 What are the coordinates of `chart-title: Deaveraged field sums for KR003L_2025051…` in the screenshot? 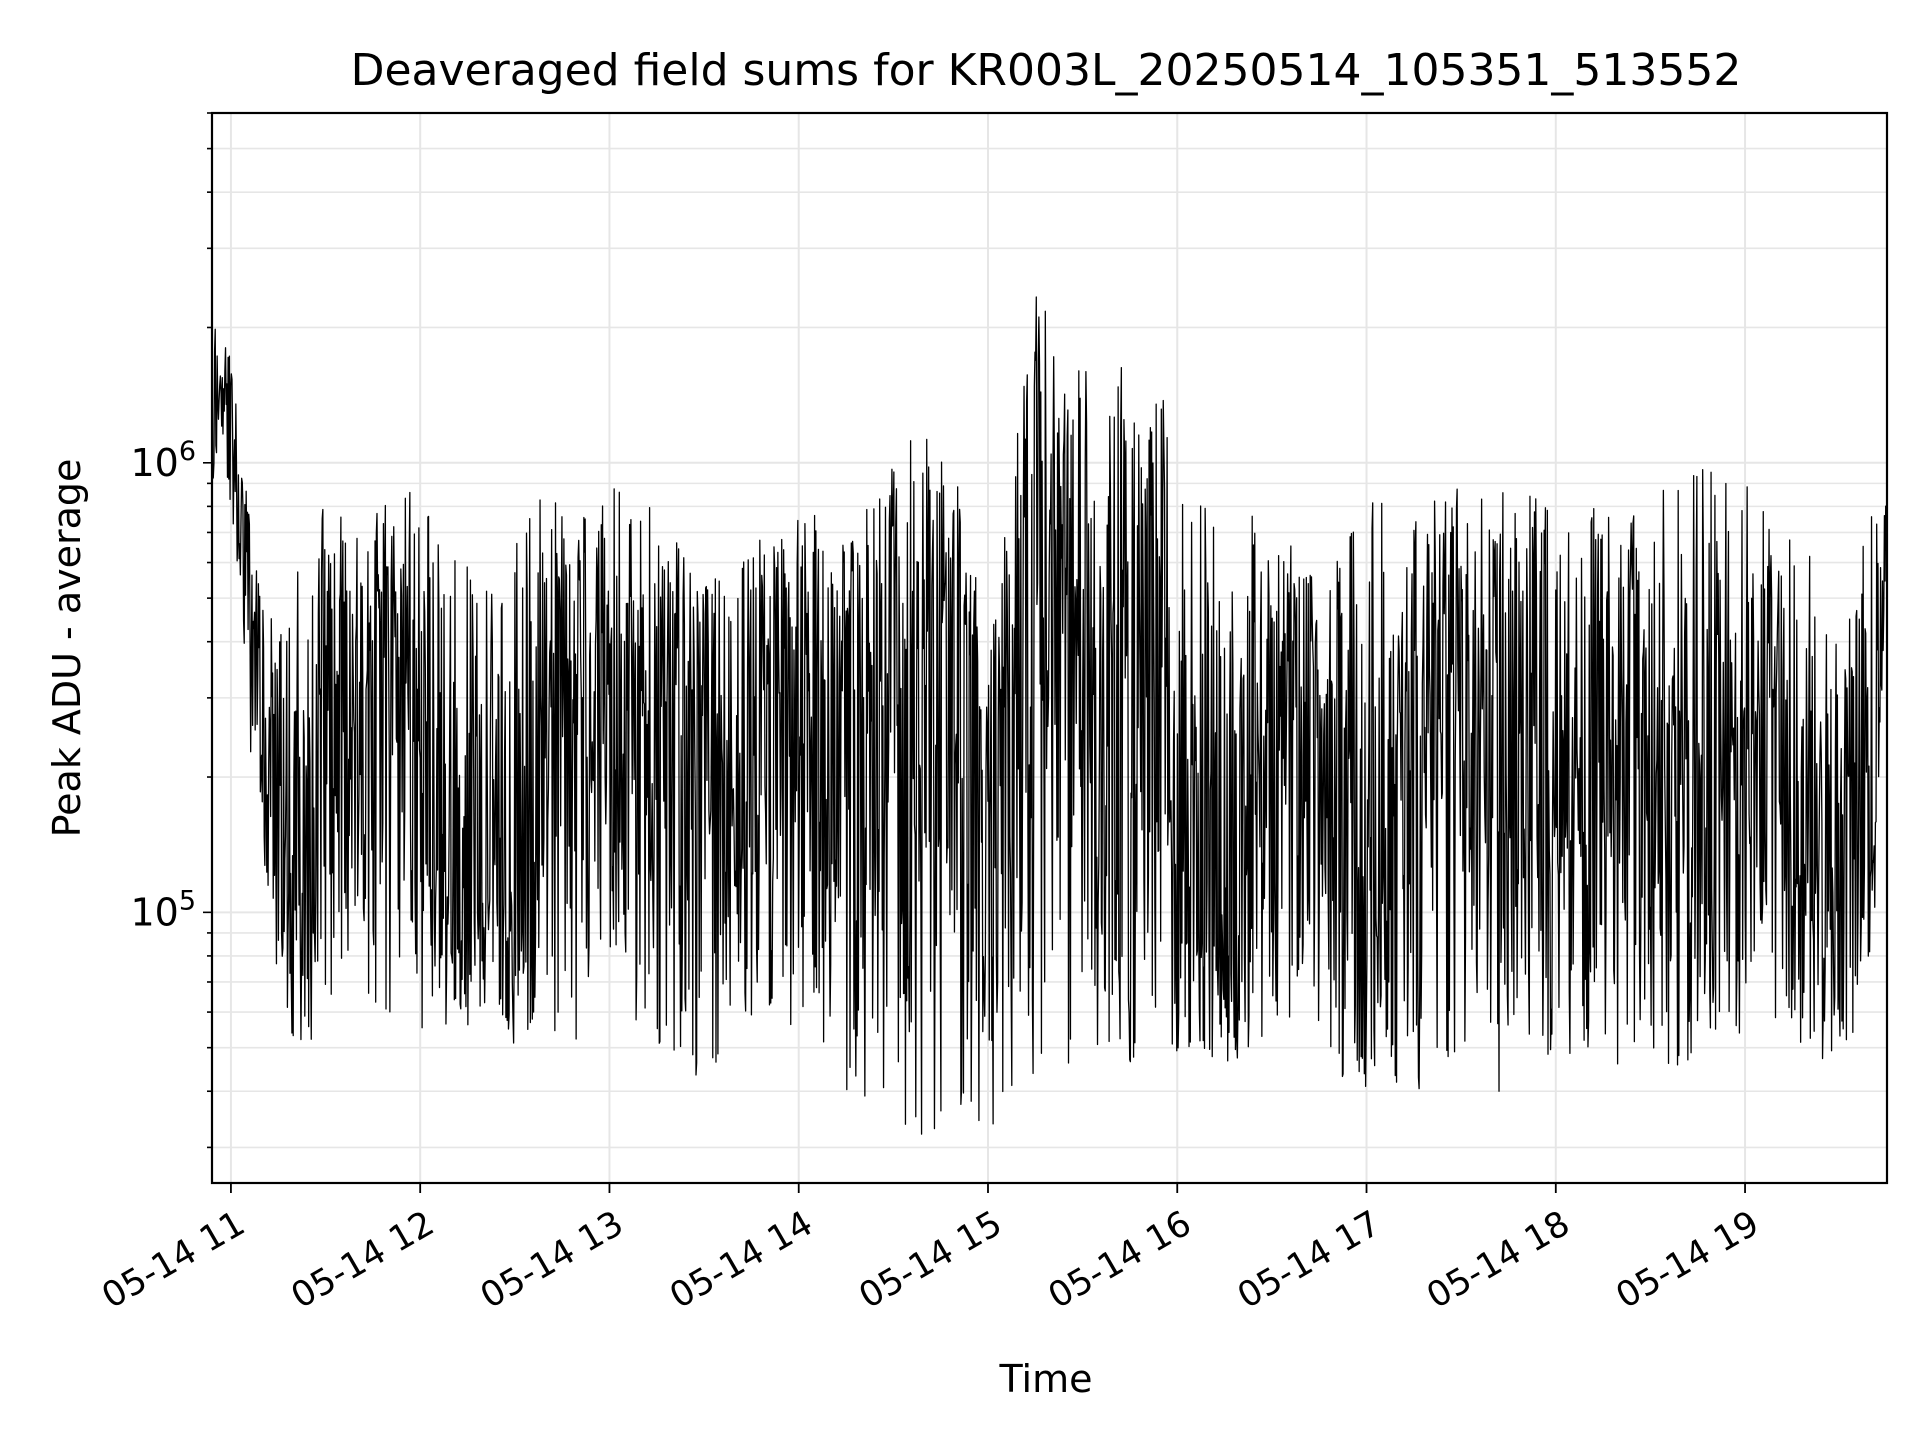 It's located at (1046, 70).